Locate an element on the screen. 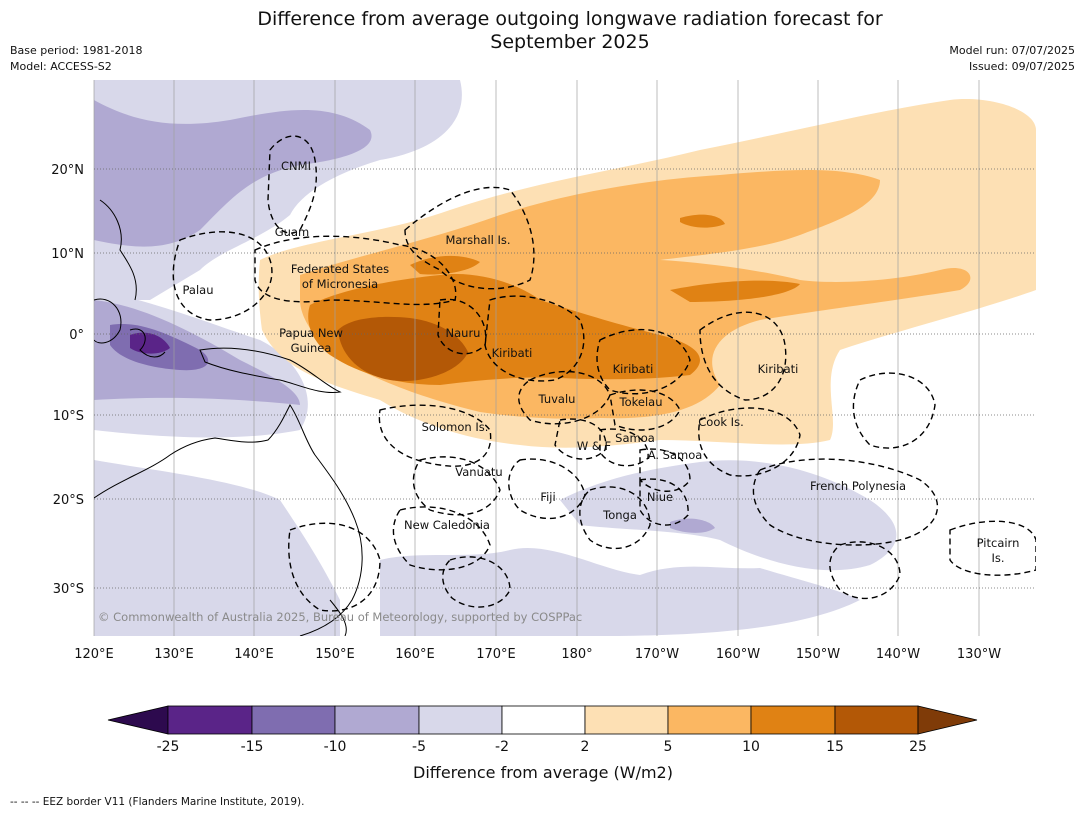 The width and height of the screenshot is (1085, 816). label-cnmi: CNMI is located at coordinates (296, 166).